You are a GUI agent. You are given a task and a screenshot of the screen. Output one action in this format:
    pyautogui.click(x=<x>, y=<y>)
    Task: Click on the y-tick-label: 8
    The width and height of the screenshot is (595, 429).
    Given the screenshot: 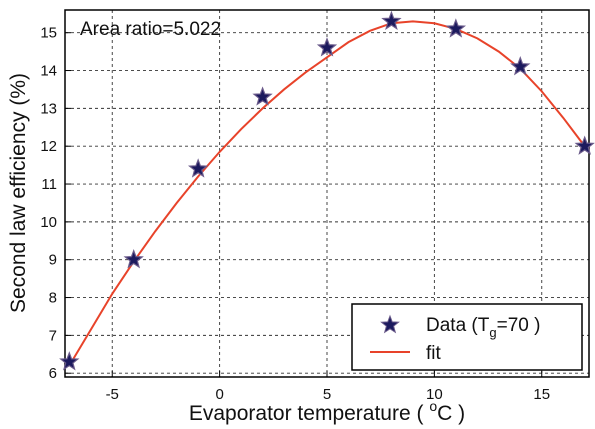 What is the action you would take?
    pyautogui.click(x=53, y=298)
    